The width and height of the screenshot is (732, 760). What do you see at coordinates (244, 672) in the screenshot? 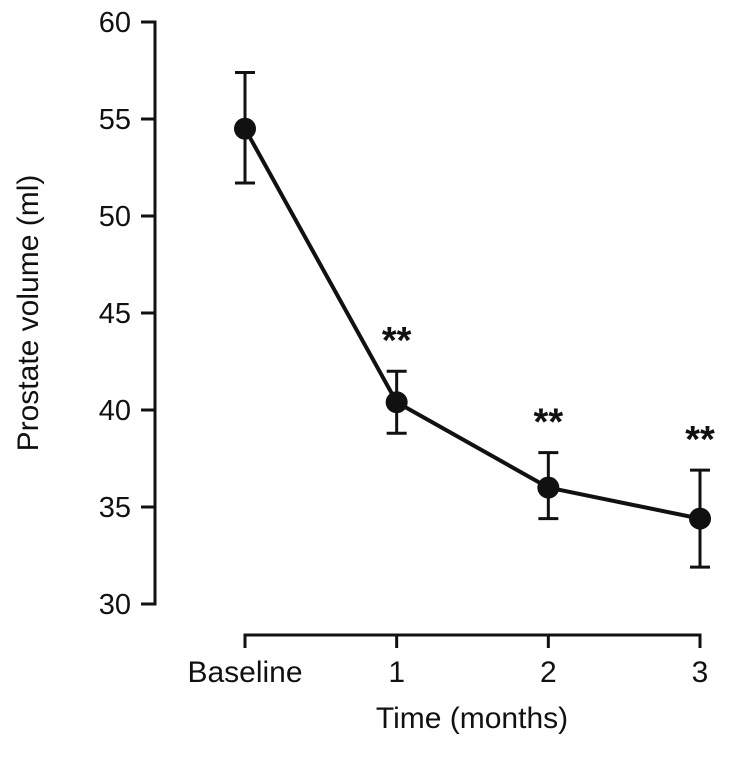
I see `x-tick-label: Baseline` at bounding box center [244, 672].